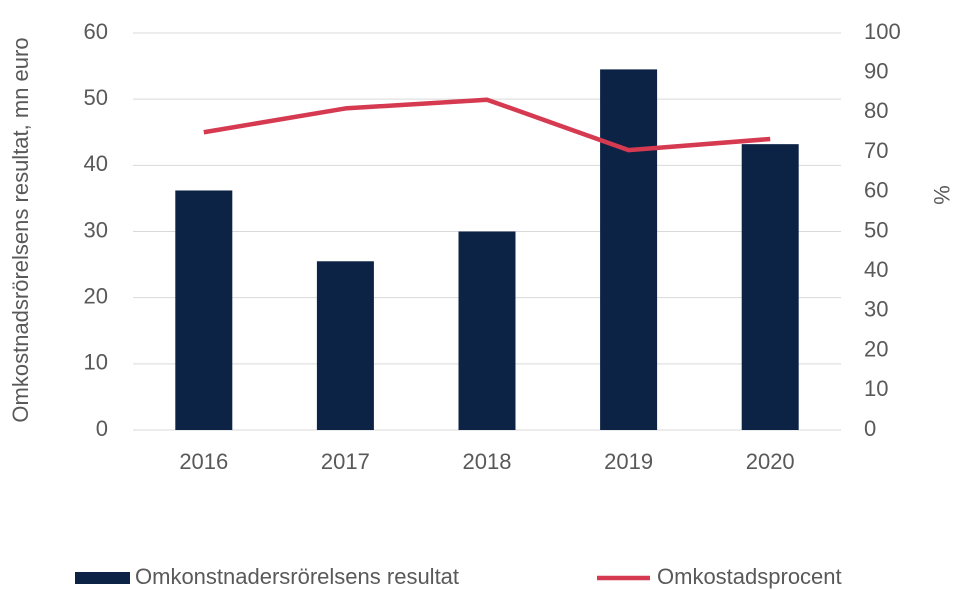  What do you see at coordinates (345, 461) in the screenshot?
I see `x-tick-label: 2017` at bounding box center [345, 461].